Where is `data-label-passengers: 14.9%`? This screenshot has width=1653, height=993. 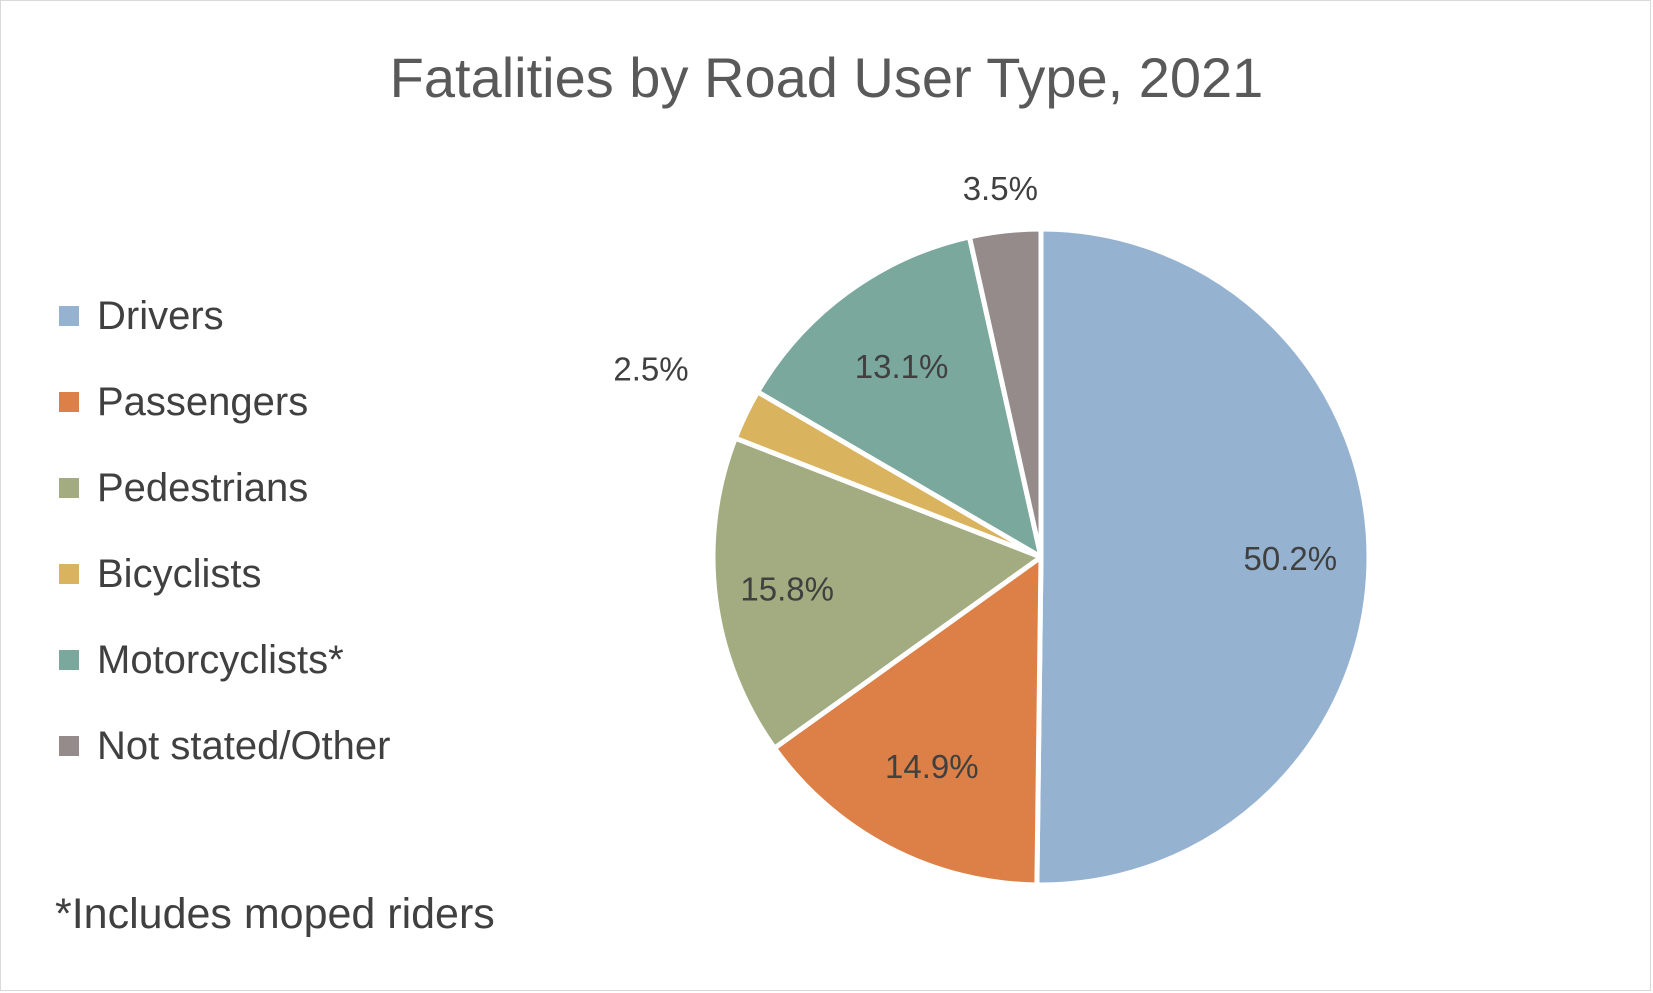
data-label-passengers: 14.9% is located at coordinates (932, 766).